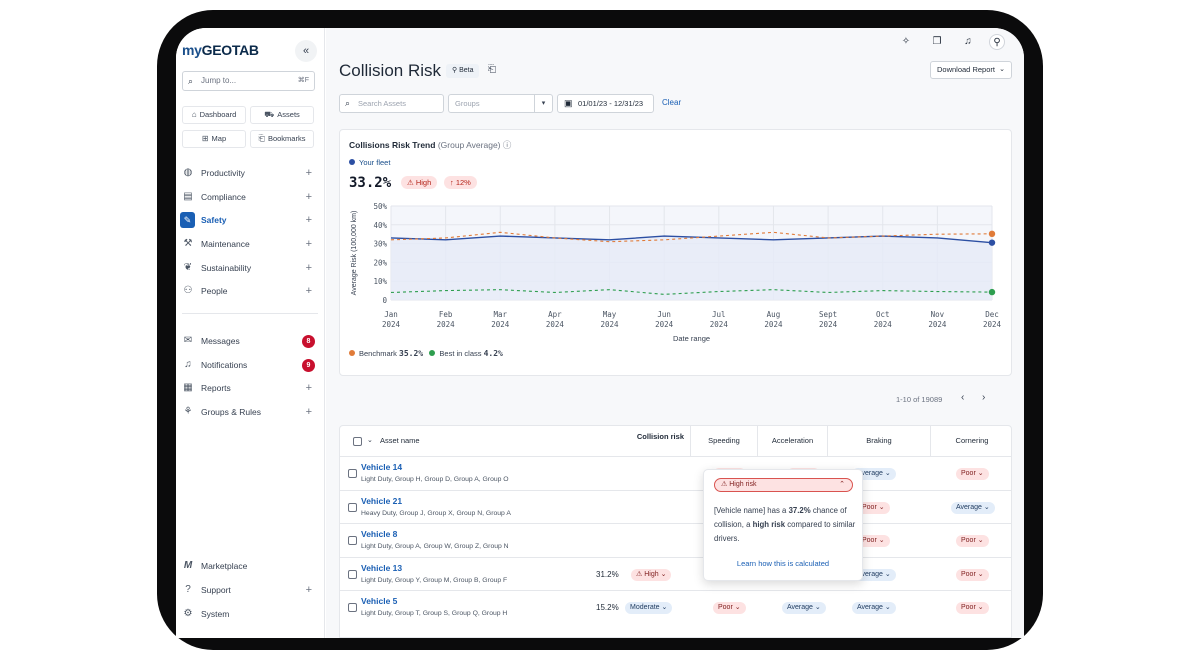 The width and height of the screenshot is (1200, 650). I want to click on prev-page-button: ‹, so click(962, 397).